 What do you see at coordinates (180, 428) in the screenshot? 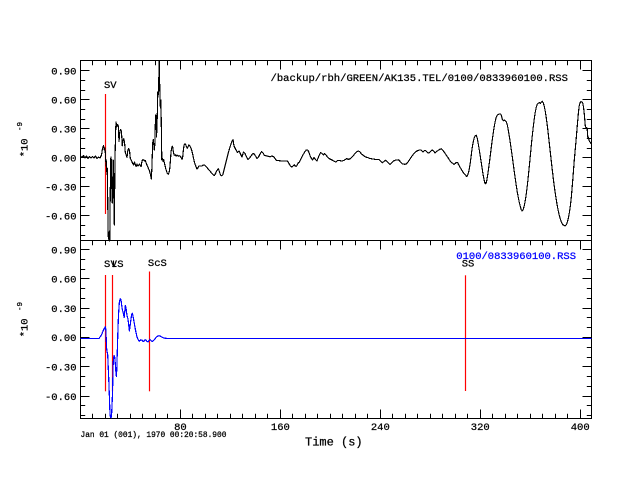
I see `svg-text: 80` at bounding box center [180, 428].